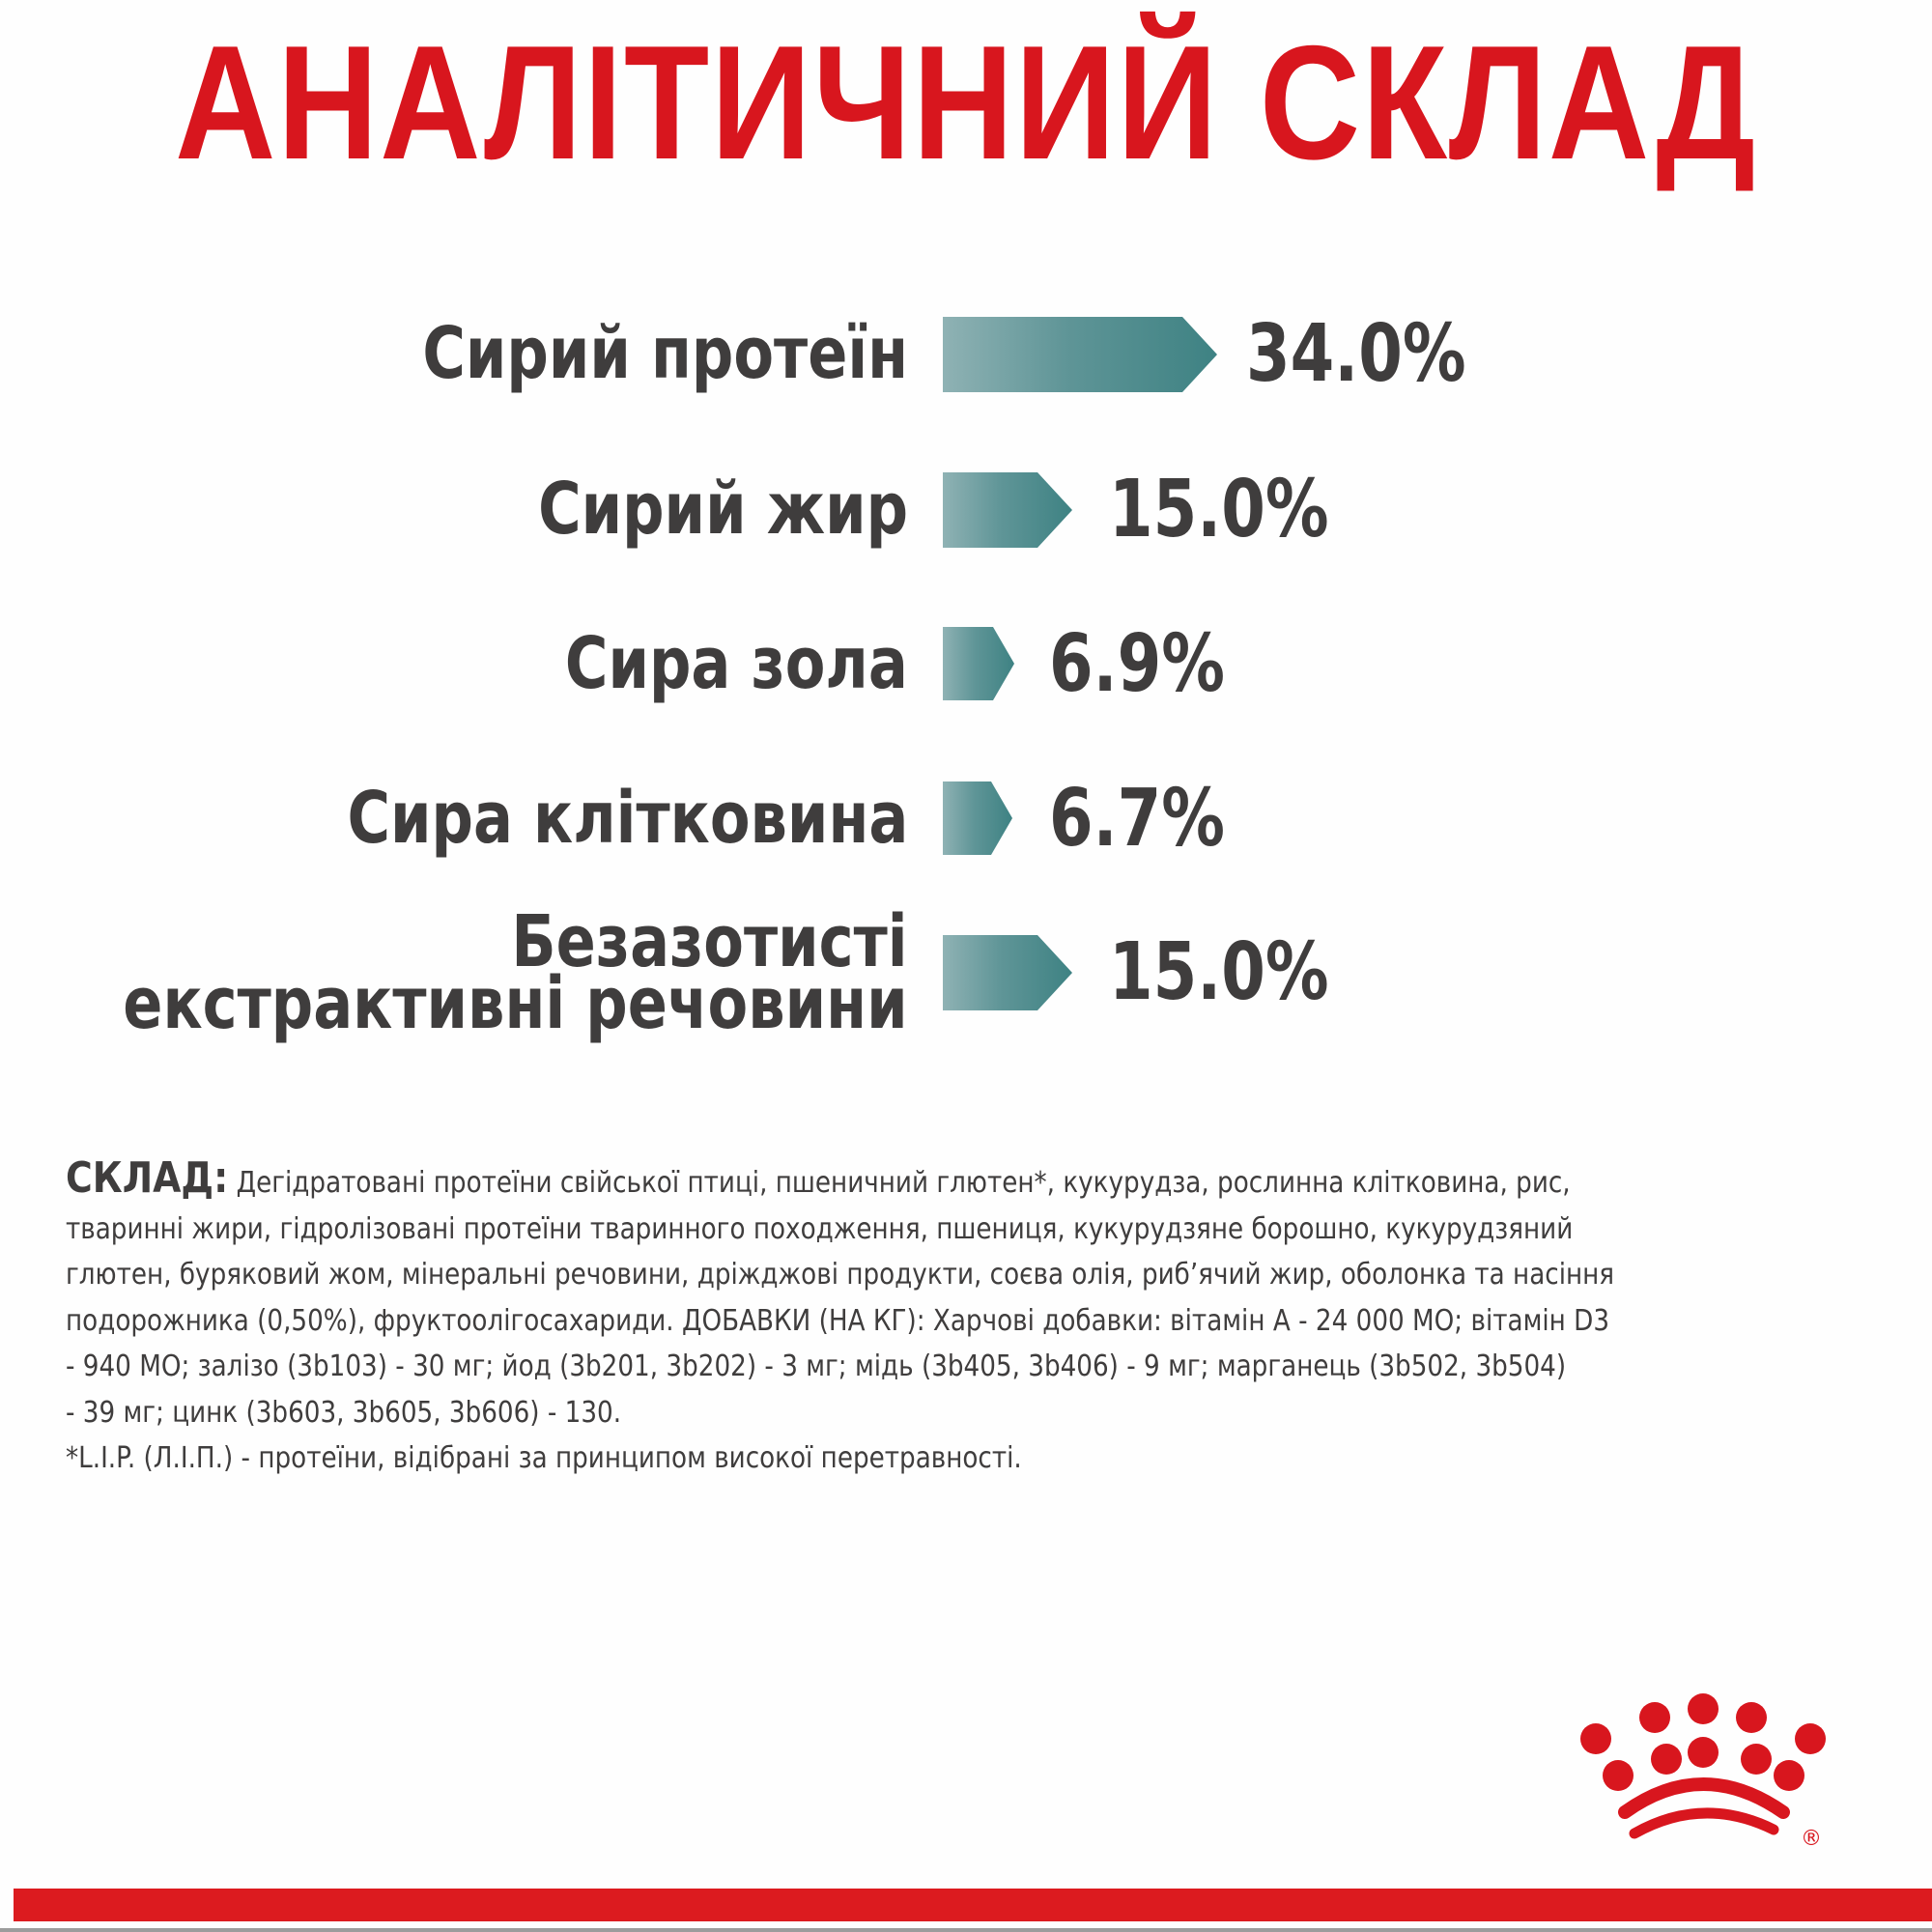  What do you see at coordinates (1356, 354) in the screenshot?
I see `nutrient-value: 34.0%` at bounding box center [1356, 354].